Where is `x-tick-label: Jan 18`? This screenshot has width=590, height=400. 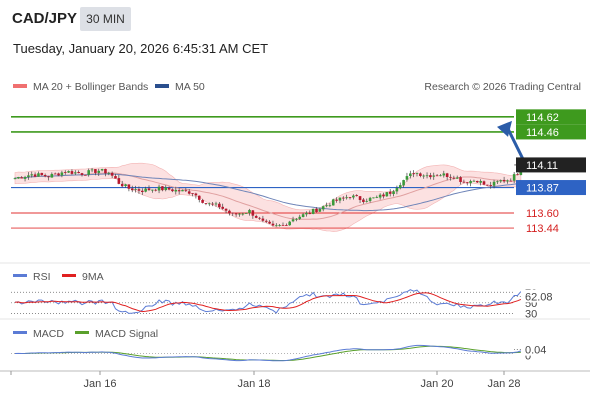 x-tick-label: Jan 18 is located at coordinates (253, 384).